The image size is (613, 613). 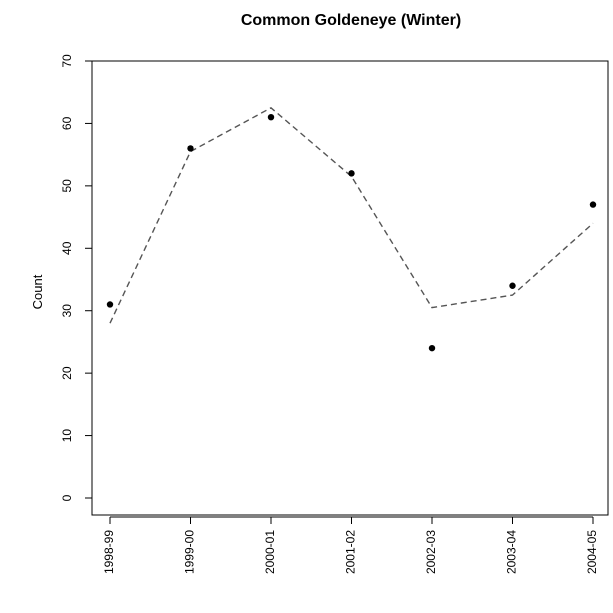 What do you see at coordinates (270, 552) in the screenshot?
I see `x-tick-label: 2000-01` at bounding box center [270, 552].